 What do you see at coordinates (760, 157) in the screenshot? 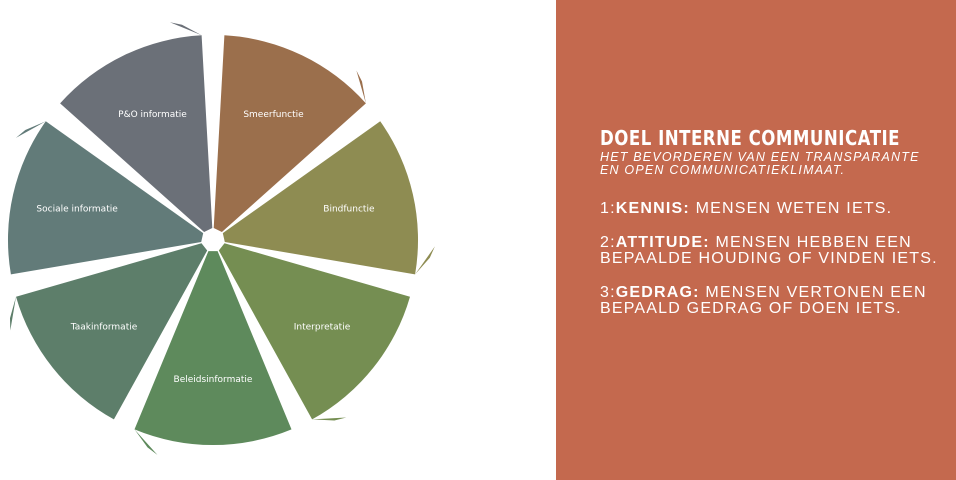
I see `panel-subtitle-line-1: HET BEVORDEREN VAN EEN TRANSPARANTE` at bounding box center [760, 157].